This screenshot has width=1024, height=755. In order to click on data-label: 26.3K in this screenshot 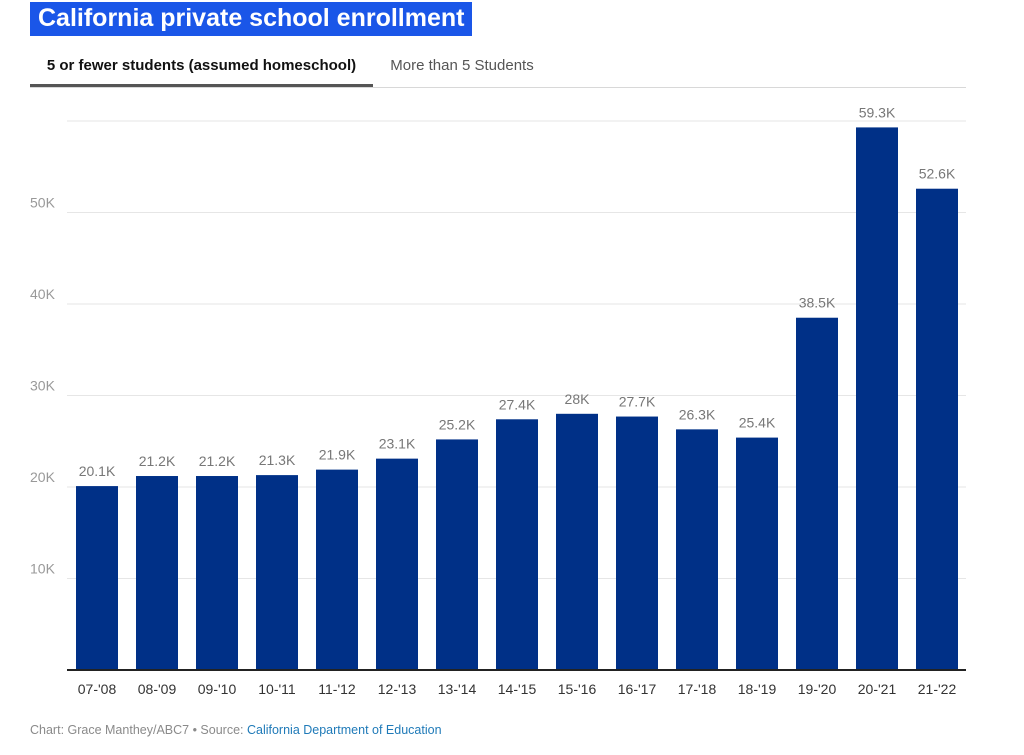, I will do `click(697, 414)`.